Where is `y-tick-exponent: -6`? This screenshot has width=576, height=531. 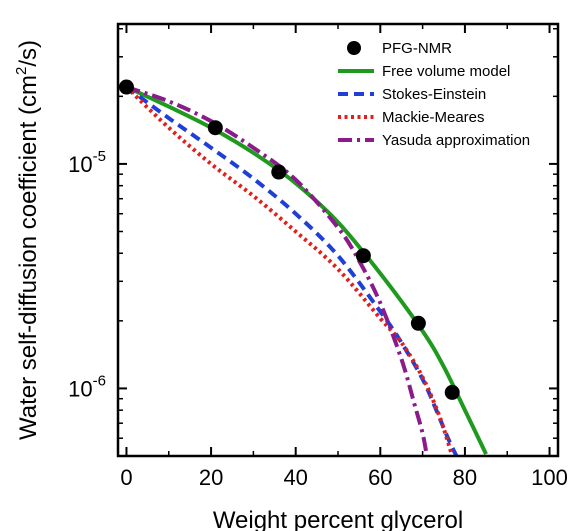
y-tick-exponent: -6 is located at coordinates (99, 380).